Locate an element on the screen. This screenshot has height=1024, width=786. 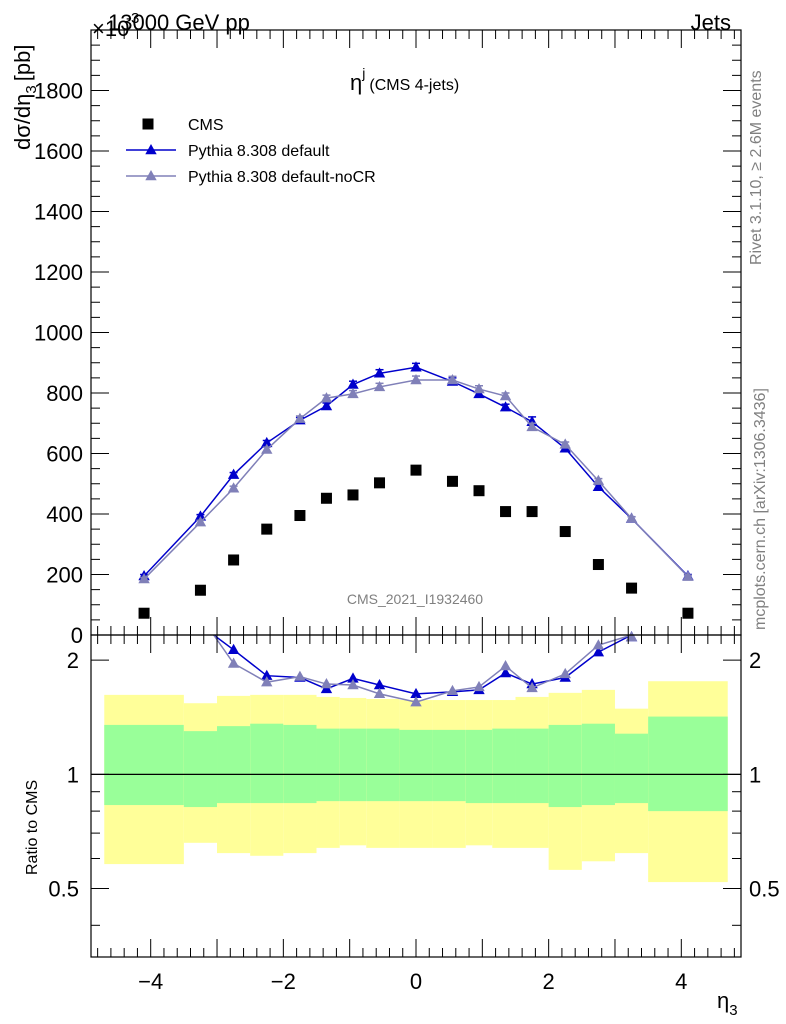
process-label: Jets is located at coordinates (711, 22).